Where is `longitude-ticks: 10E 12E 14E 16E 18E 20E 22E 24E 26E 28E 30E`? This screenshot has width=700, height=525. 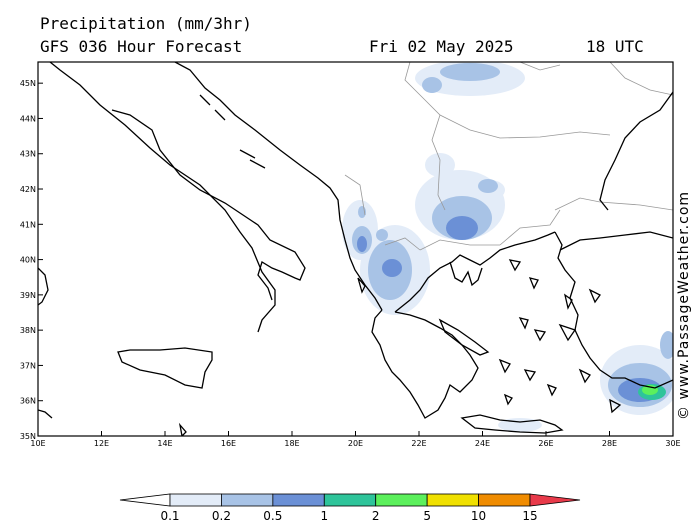 longitude-ticks: 10E 12E 14E 16E 18E 20E 22E 24E 26E 28E 30E is located at coordinates (355, 439).